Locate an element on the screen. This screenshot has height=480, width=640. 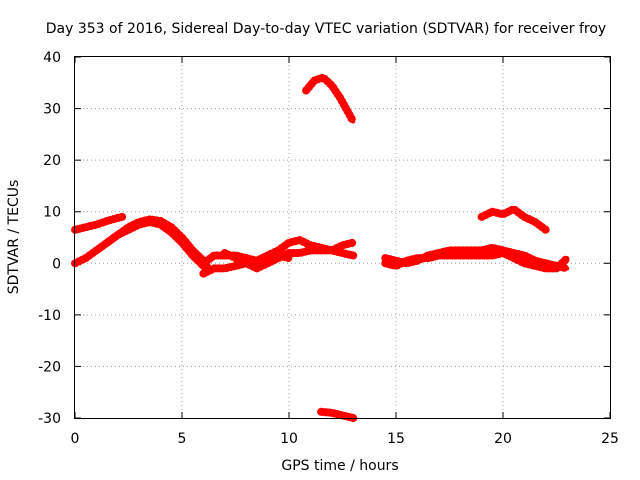
y-tick-labels: -30 -20 -10 0 10 20 30 40 is located at coordinates (49, 238).